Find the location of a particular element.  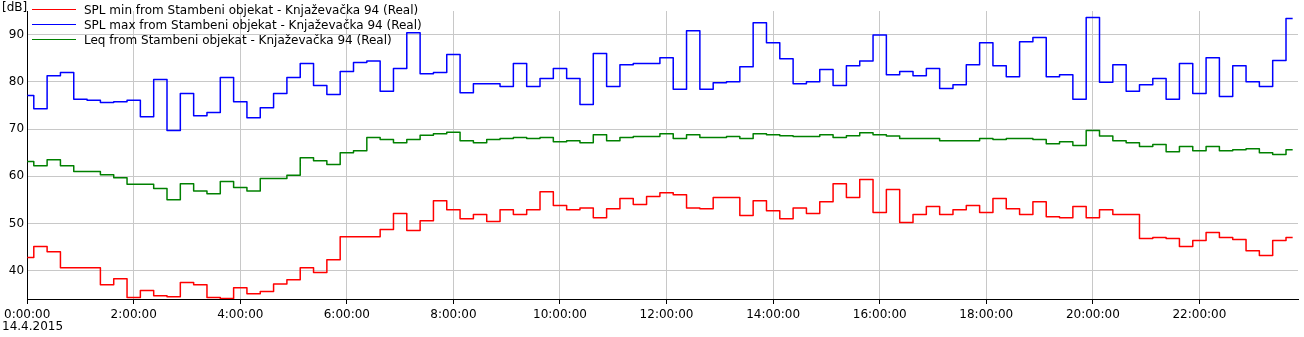

x-tick-label: 12:00:00 is located at coordinates (666, 314).